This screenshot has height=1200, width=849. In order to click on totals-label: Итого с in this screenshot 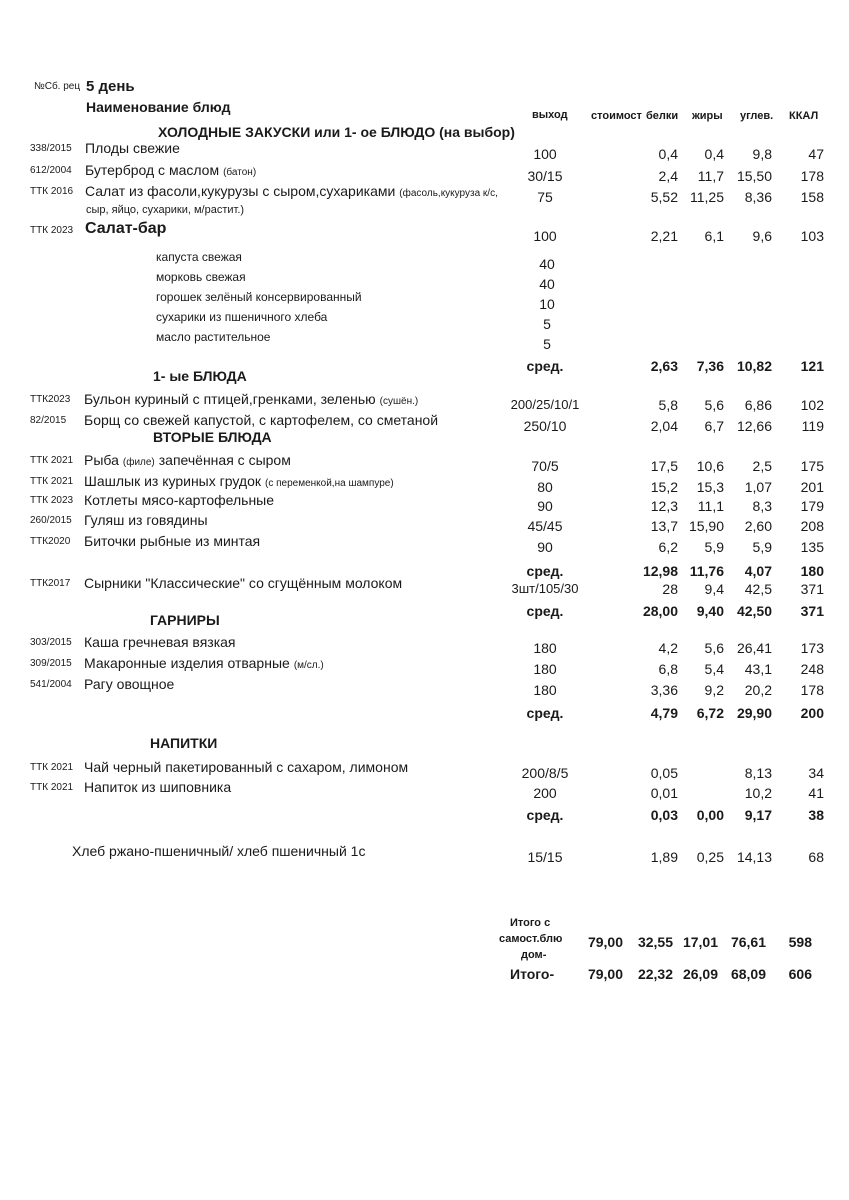, I will do `click(530, 923)`.